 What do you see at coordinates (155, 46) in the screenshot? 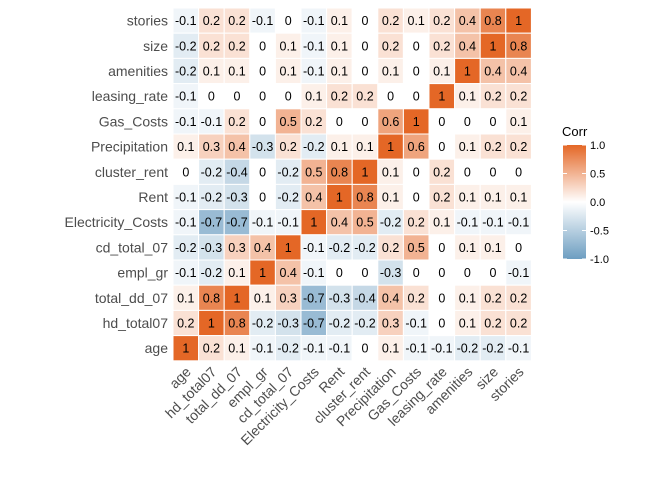
I see `y-tick-label: size` at bounding box center [155, 46].